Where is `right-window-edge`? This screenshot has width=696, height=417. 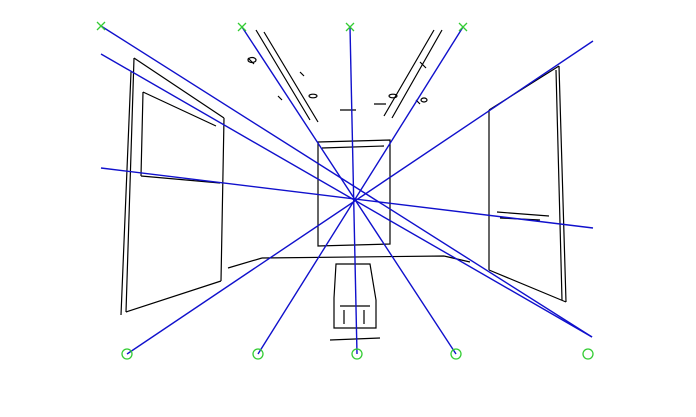 right-window-edge is located at coordinates (527, 184).